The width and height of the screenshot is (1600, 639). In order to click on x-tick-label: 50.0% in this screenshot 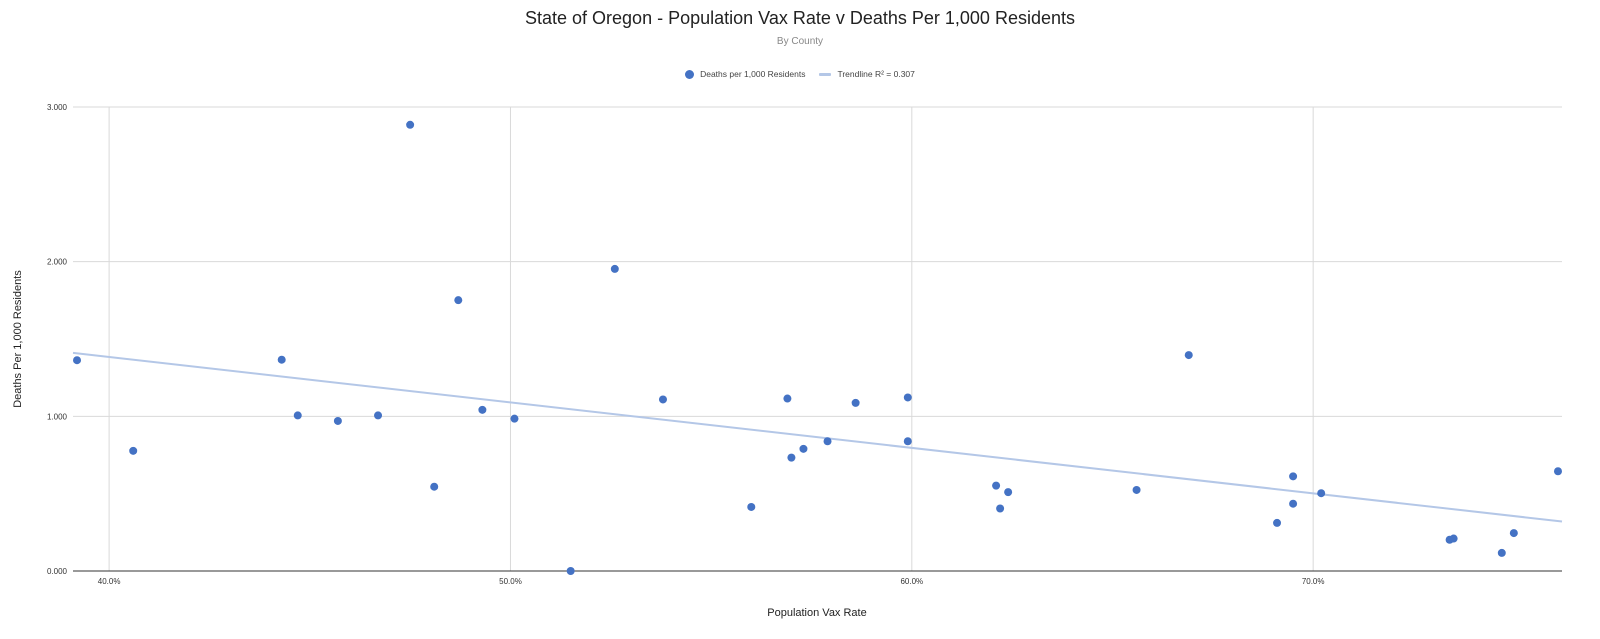, I will do `click(510, 581)`.